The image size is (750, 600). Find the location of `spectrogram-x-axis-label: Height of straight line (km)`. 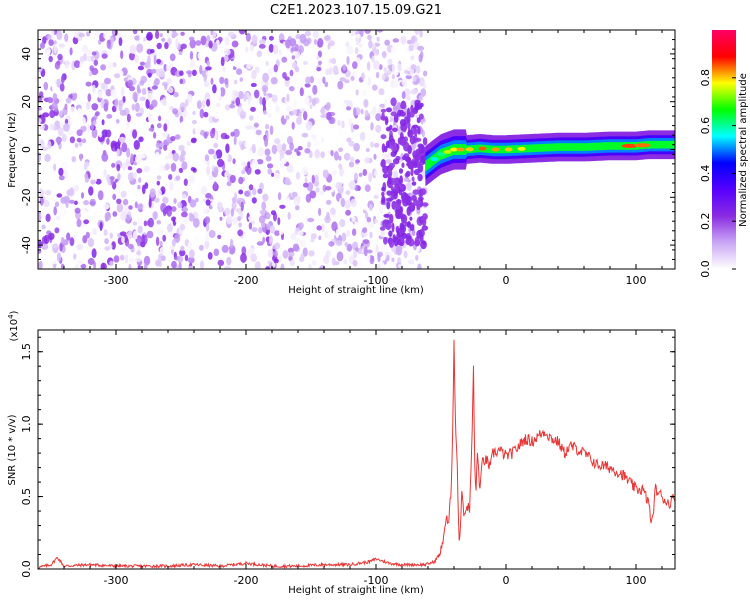

spectrogram-x-axis-label: Height of straight line (km) is located at coordinates (356, 290).